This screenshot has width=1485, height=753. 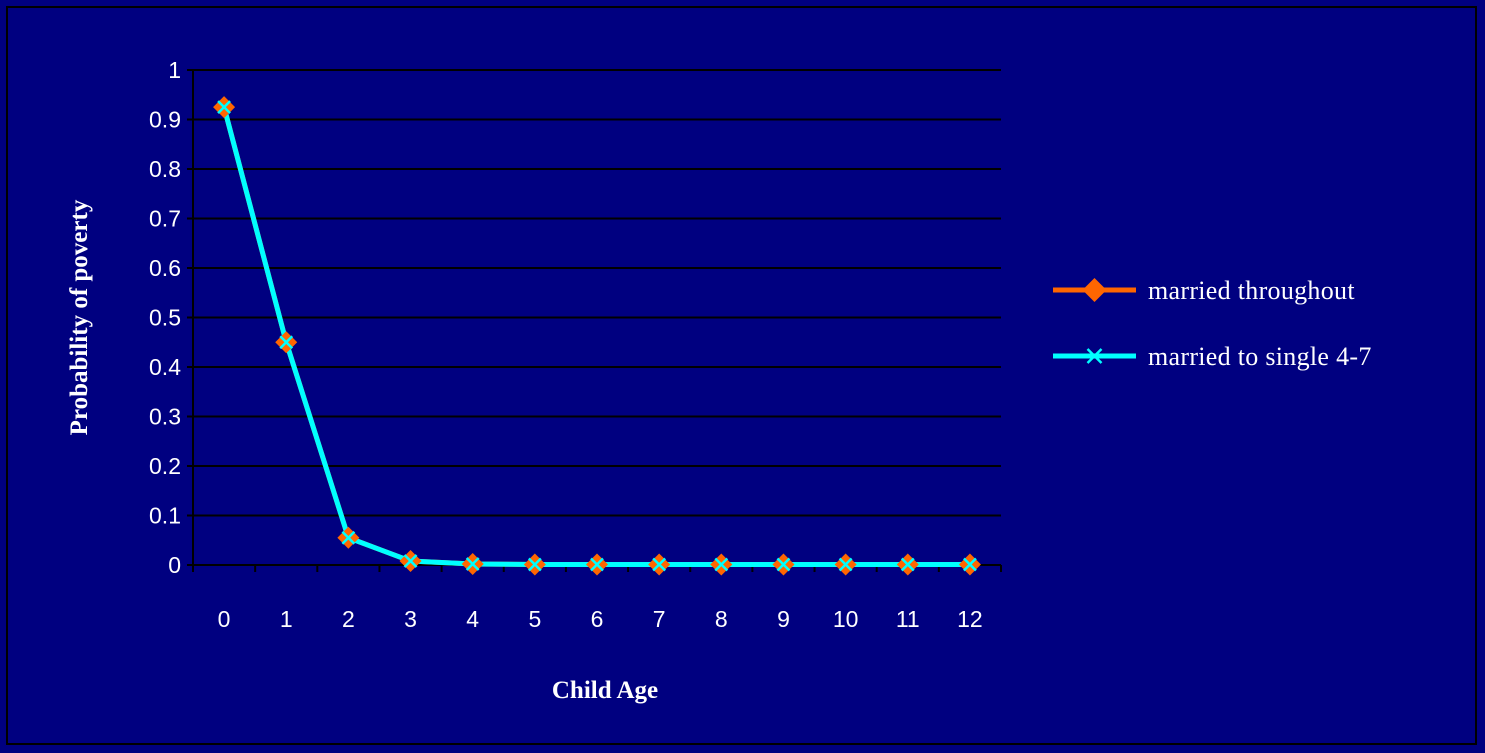 I want to click on x-tick-label: 2, so click(x=348, y=619).